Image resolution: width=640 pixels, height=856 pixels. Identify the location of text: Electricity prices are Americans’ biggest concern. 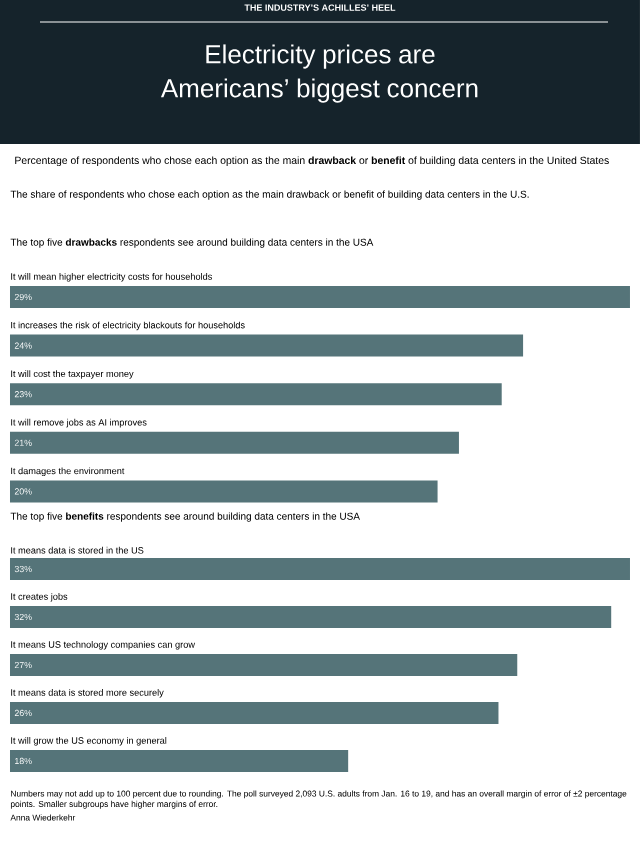
(319, 73).